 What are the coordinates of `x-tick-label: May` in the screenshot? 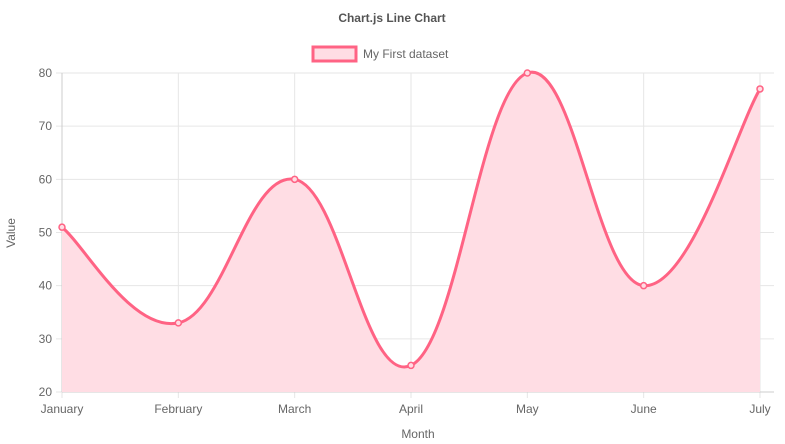 It's located at (527, 409).